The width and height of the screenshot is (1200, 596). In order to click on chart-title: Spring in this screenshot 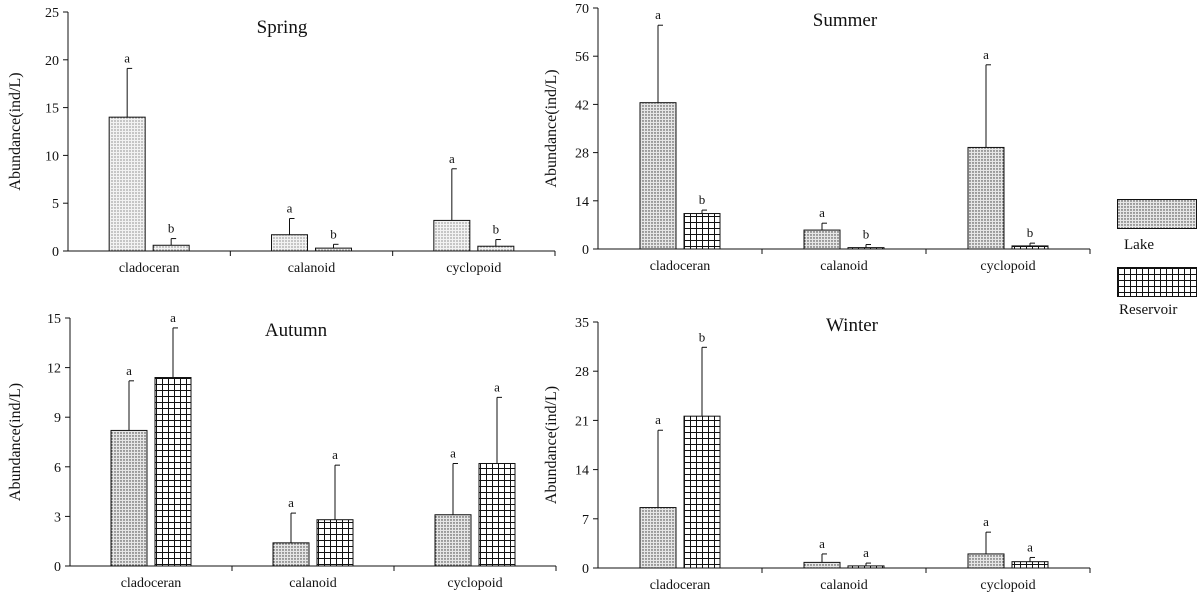, I will do `click(282, 27)`.